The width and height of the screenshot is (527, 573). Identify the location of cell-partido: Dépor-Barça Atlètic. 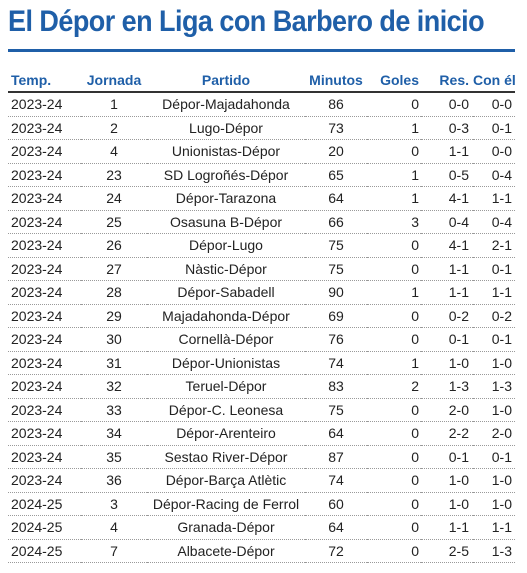
(226, 480).